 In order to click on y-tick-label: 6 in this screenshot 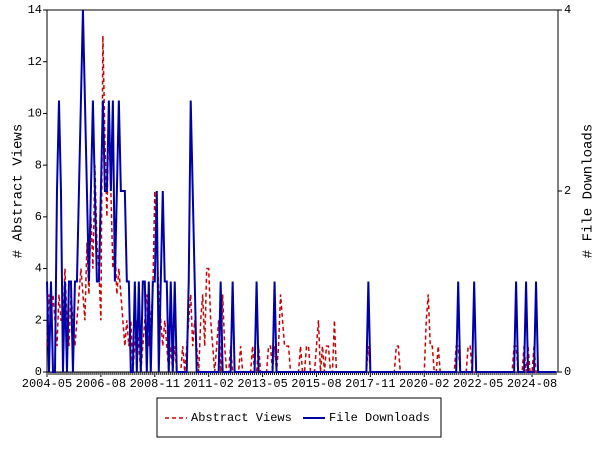, I will do `click(38, 217)`.